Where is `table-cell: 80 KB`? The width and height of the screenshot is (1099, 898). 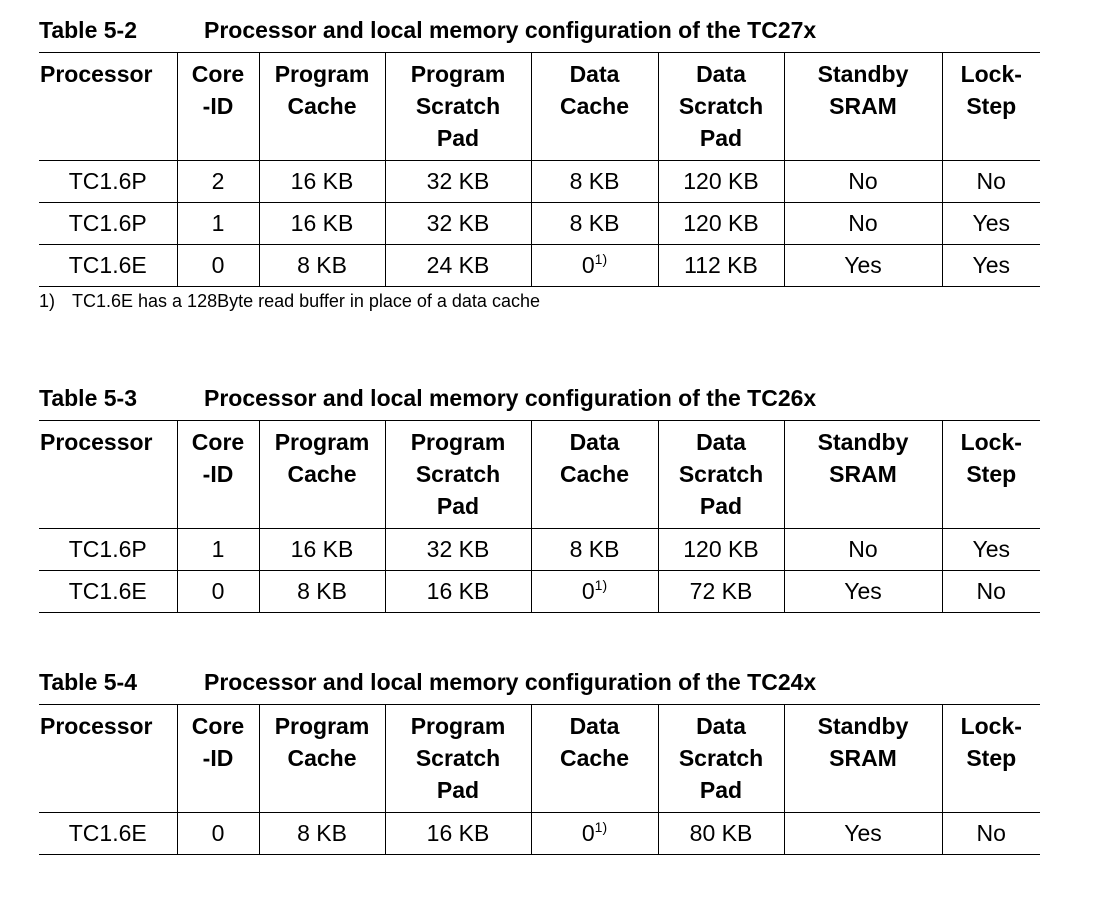 table-cell: 80 KB is located at coordinates (720, 833).